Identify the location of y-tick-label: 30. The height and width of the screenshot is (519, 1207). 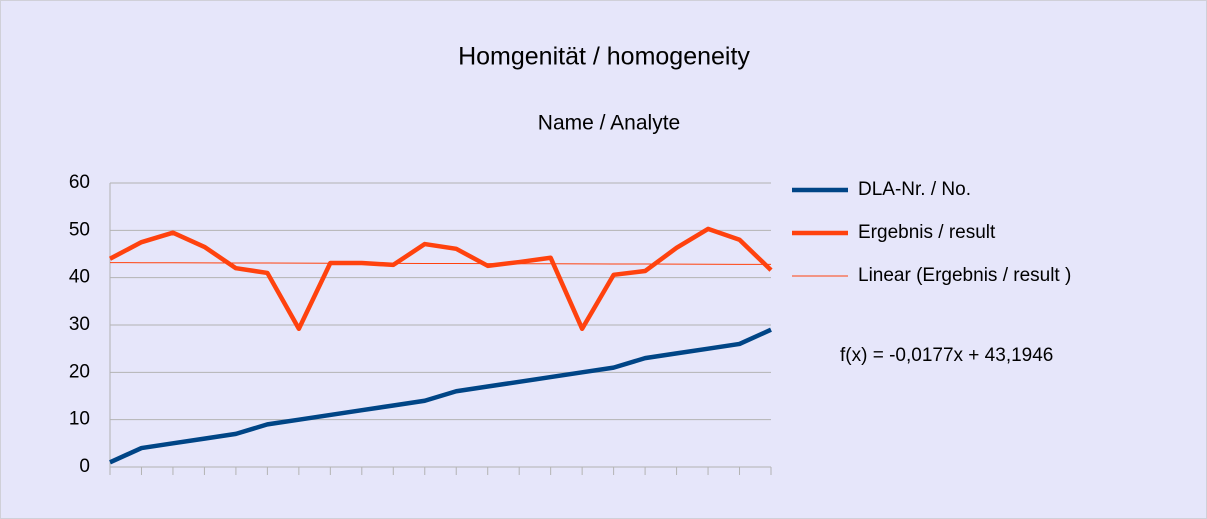
(79, 324).